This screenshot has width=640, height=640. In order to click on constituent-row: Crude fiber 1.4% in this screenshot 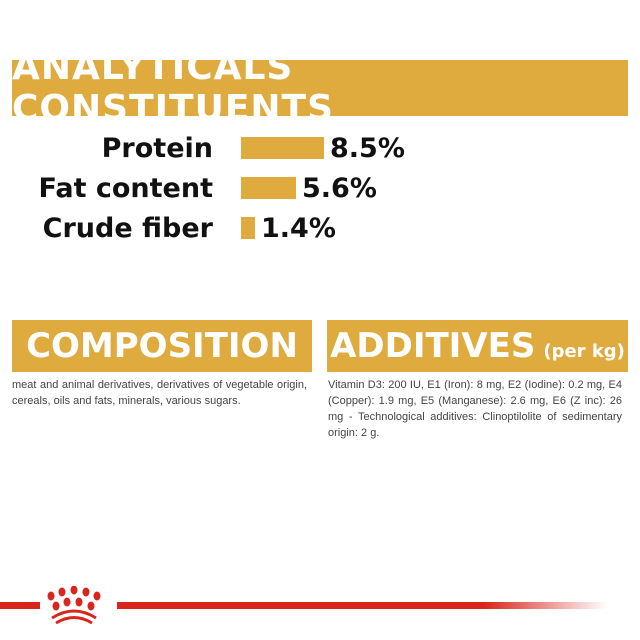, I will do `click(320, 228)`.